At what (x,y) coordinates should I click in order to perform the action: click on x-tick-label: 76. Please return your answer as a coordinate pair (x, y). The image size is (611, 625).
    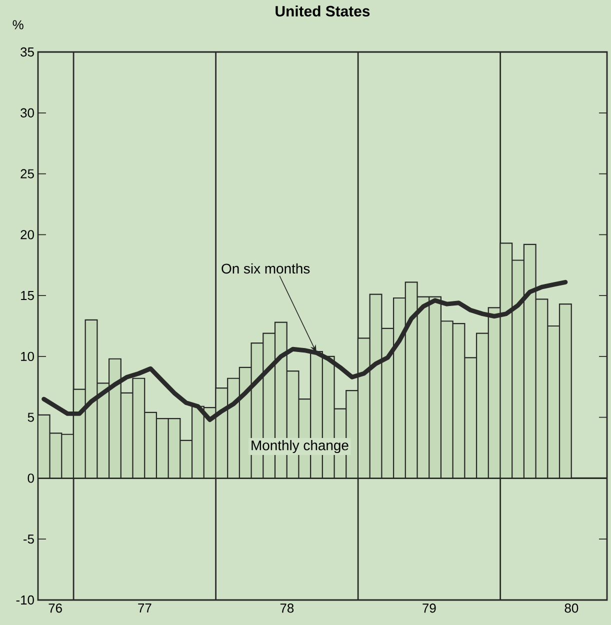
    Looking at the image, I should click on (55, 608).